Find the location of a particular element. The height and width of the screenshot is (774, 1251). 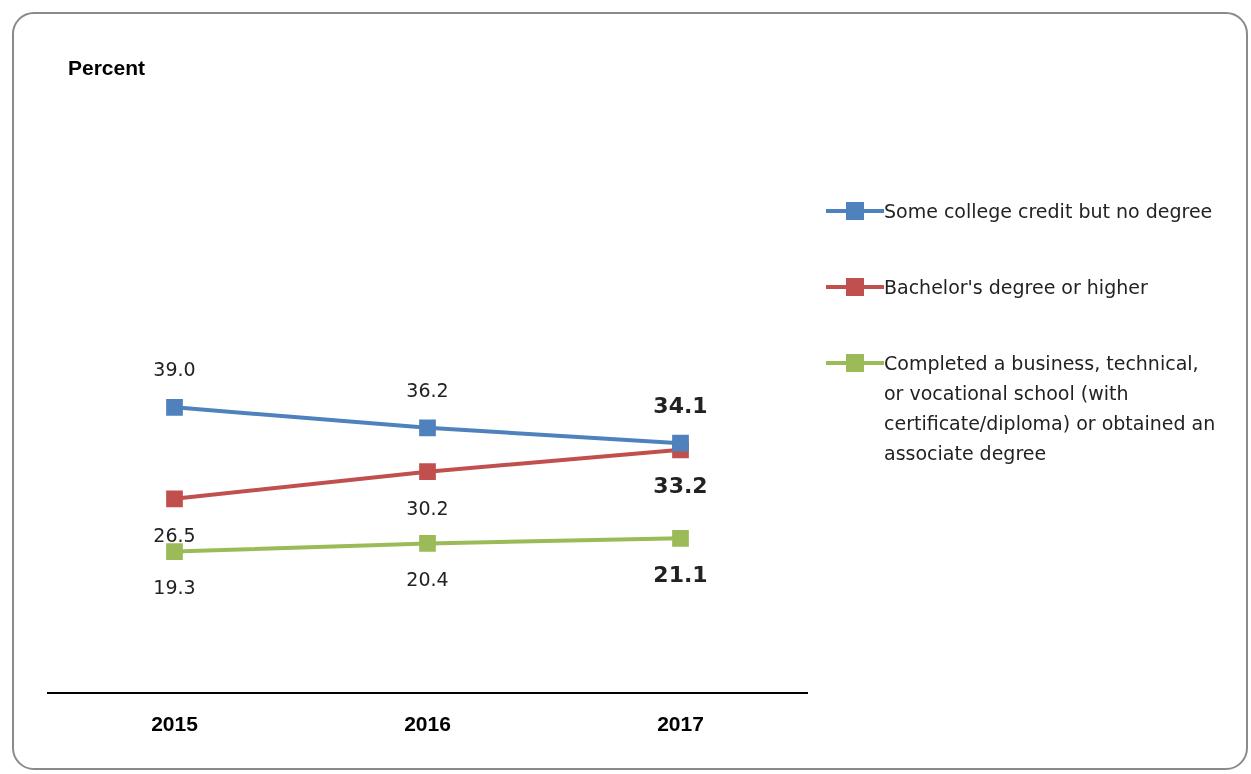

text: Percent is located at coordinates (107, 68).